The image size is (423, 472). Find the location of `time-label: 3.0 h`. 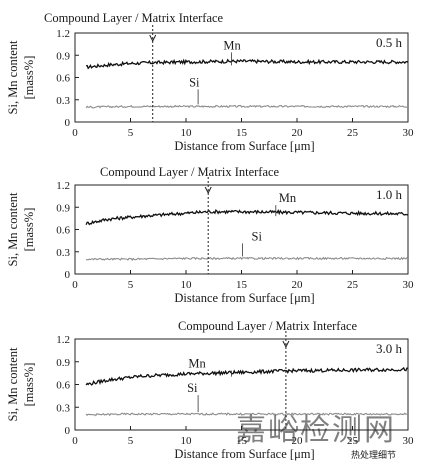

time-label: 3.0 h is located at coordinates (389, 348).